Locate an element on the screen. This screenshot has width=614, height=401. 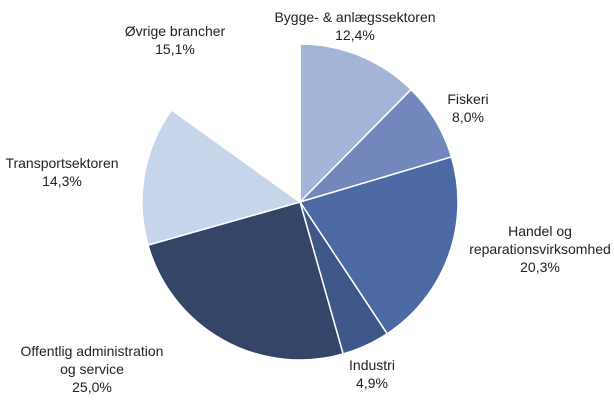
slice-label-line: Handel og is located at coordinates (540, 231).